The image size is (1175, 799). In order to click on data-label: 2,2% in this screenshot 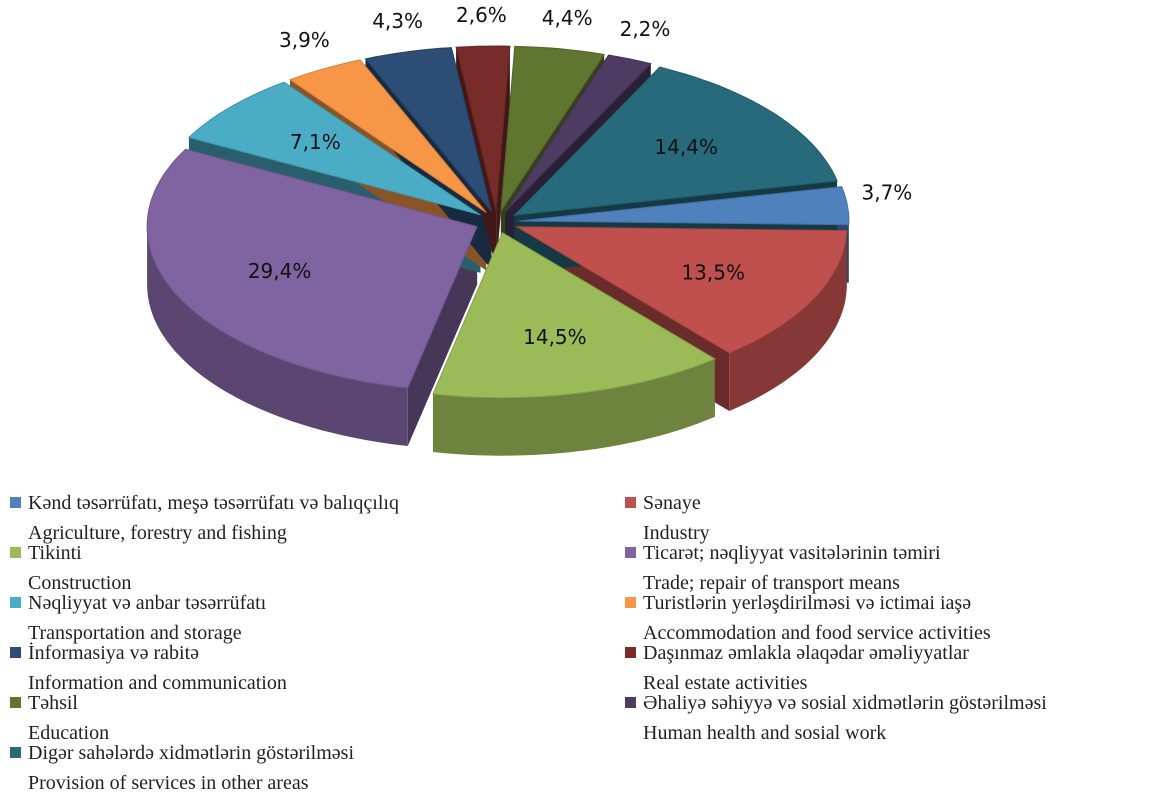, I will do `click(645, 29)`.